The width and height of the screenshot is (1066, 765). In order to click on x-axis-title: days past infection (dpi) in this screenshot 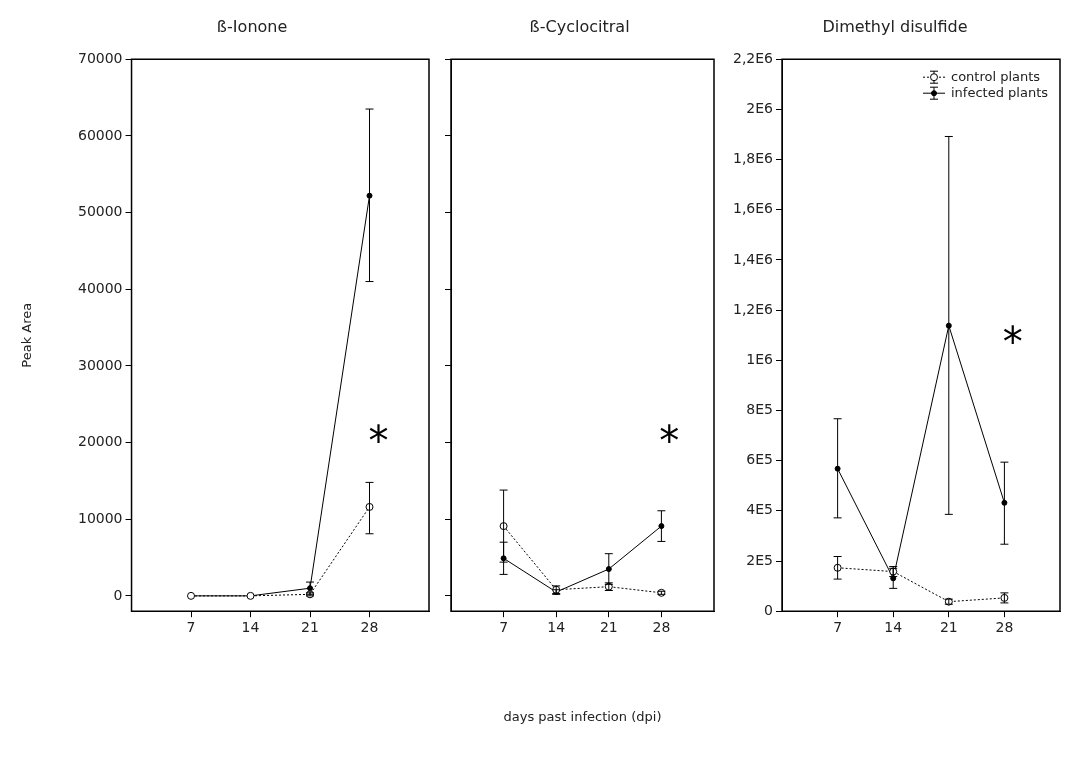, I will do `click(582, 717)`.